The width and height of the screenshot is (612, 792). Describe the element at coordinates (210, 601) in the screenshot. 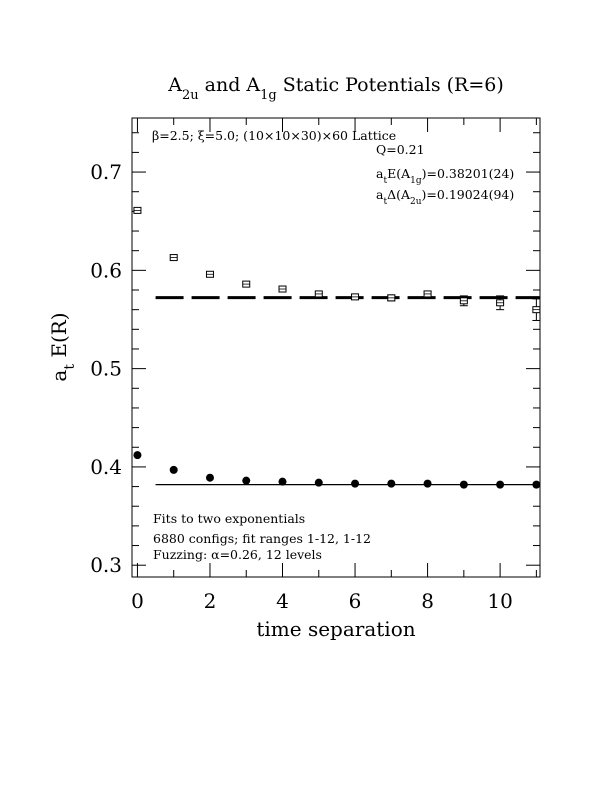

I see `x-tick-label: 2` at that location.